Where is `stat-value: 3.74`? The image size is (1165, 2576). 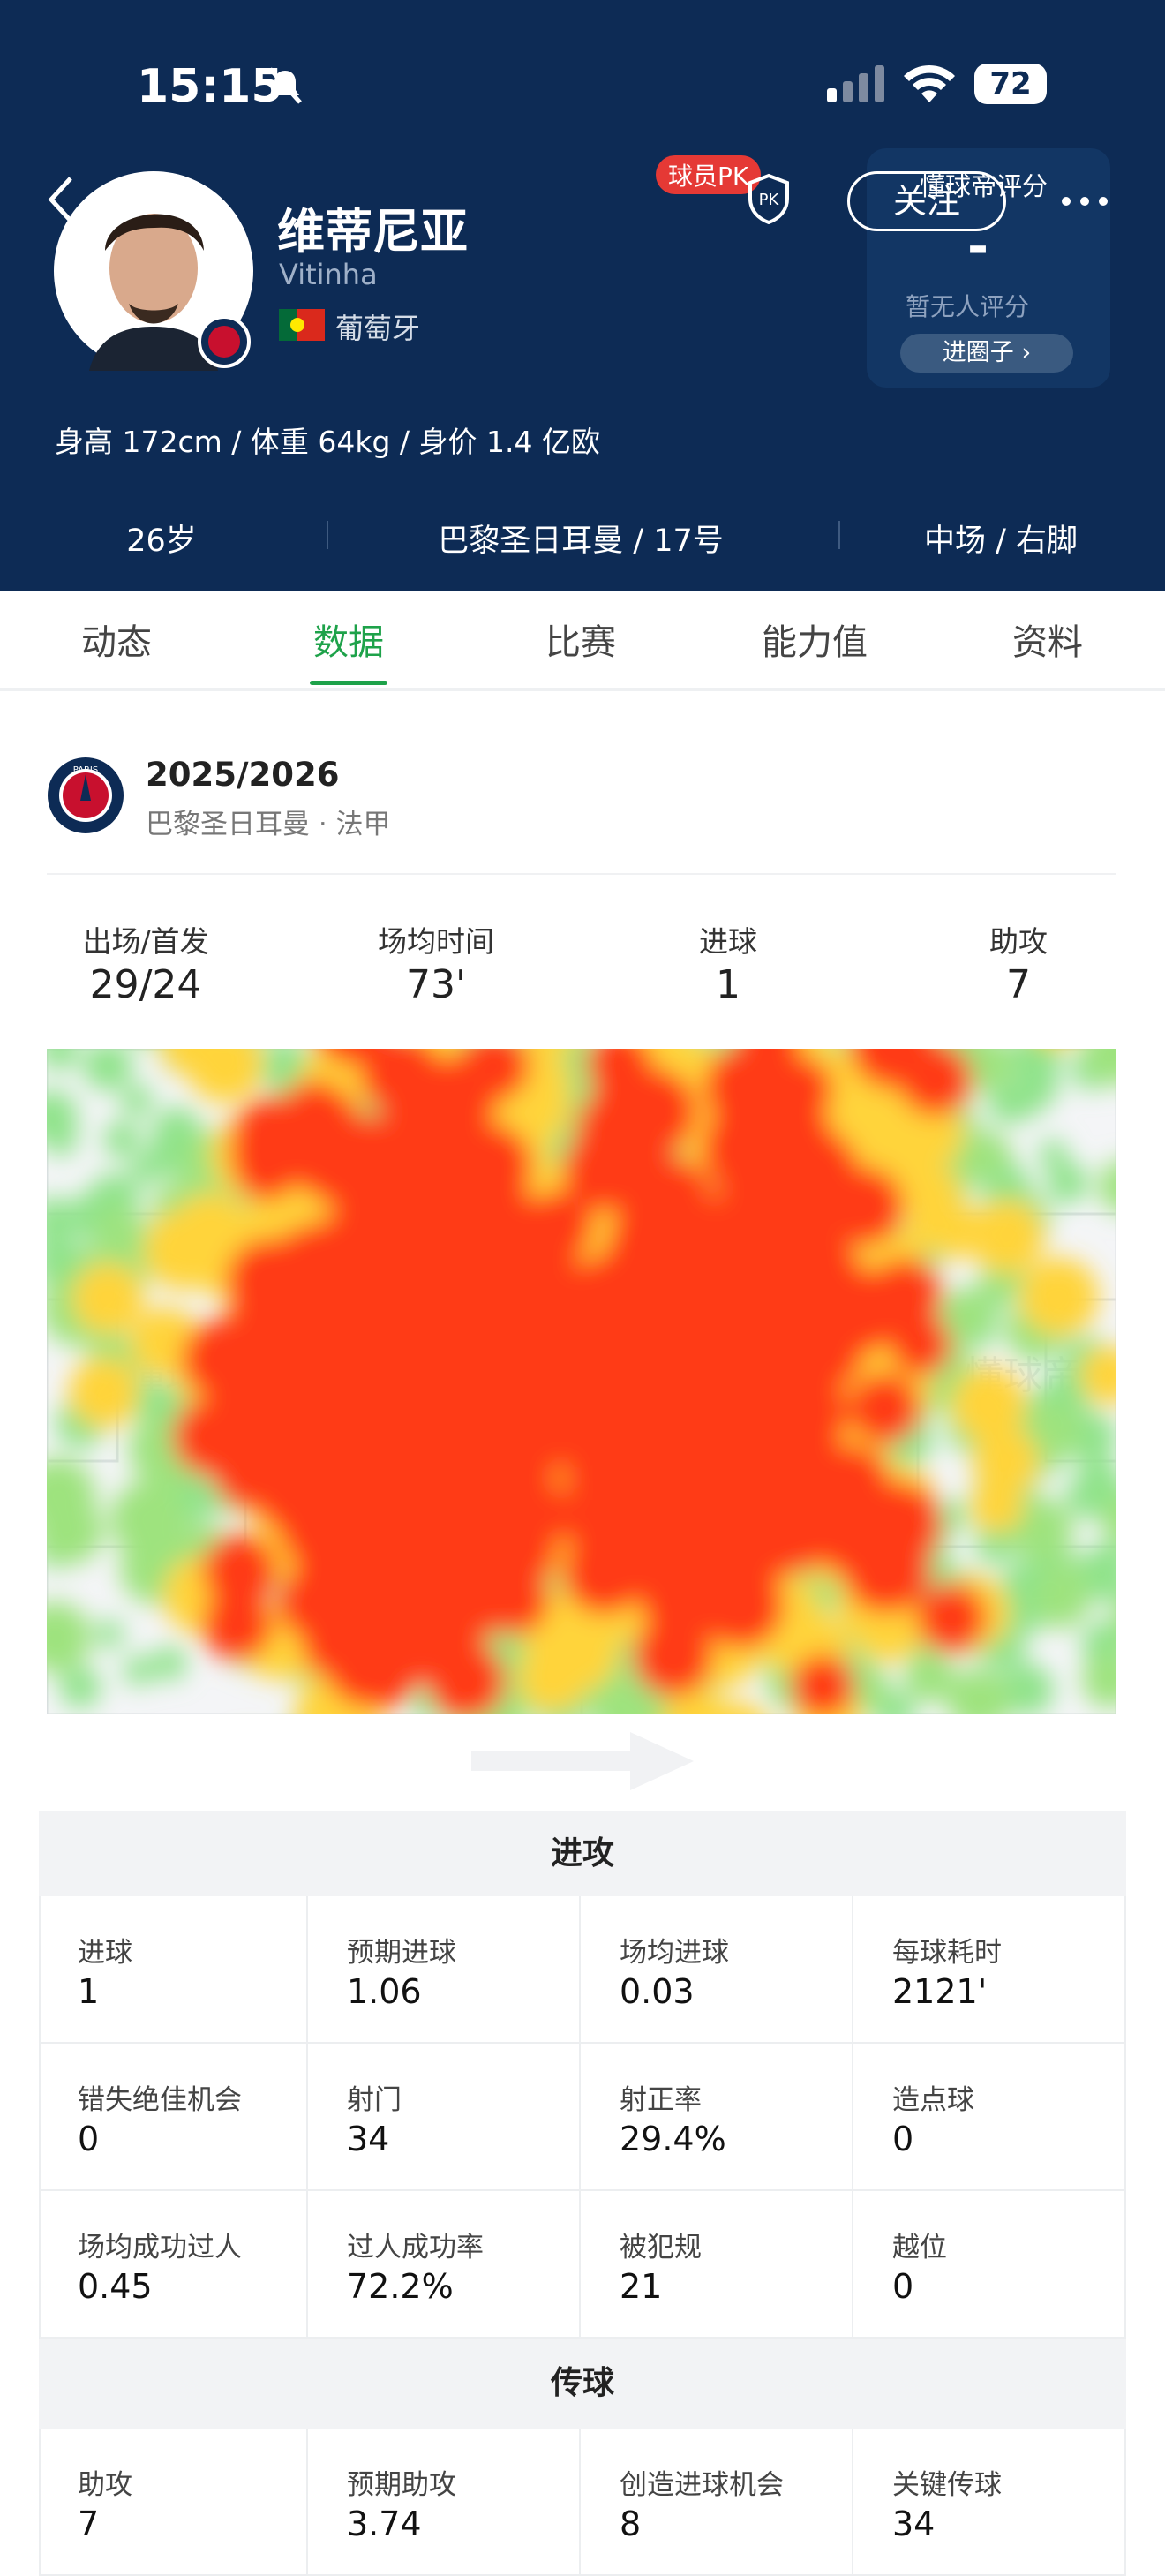
stat-value: 3.74 is located at coordinates (384, 2524).